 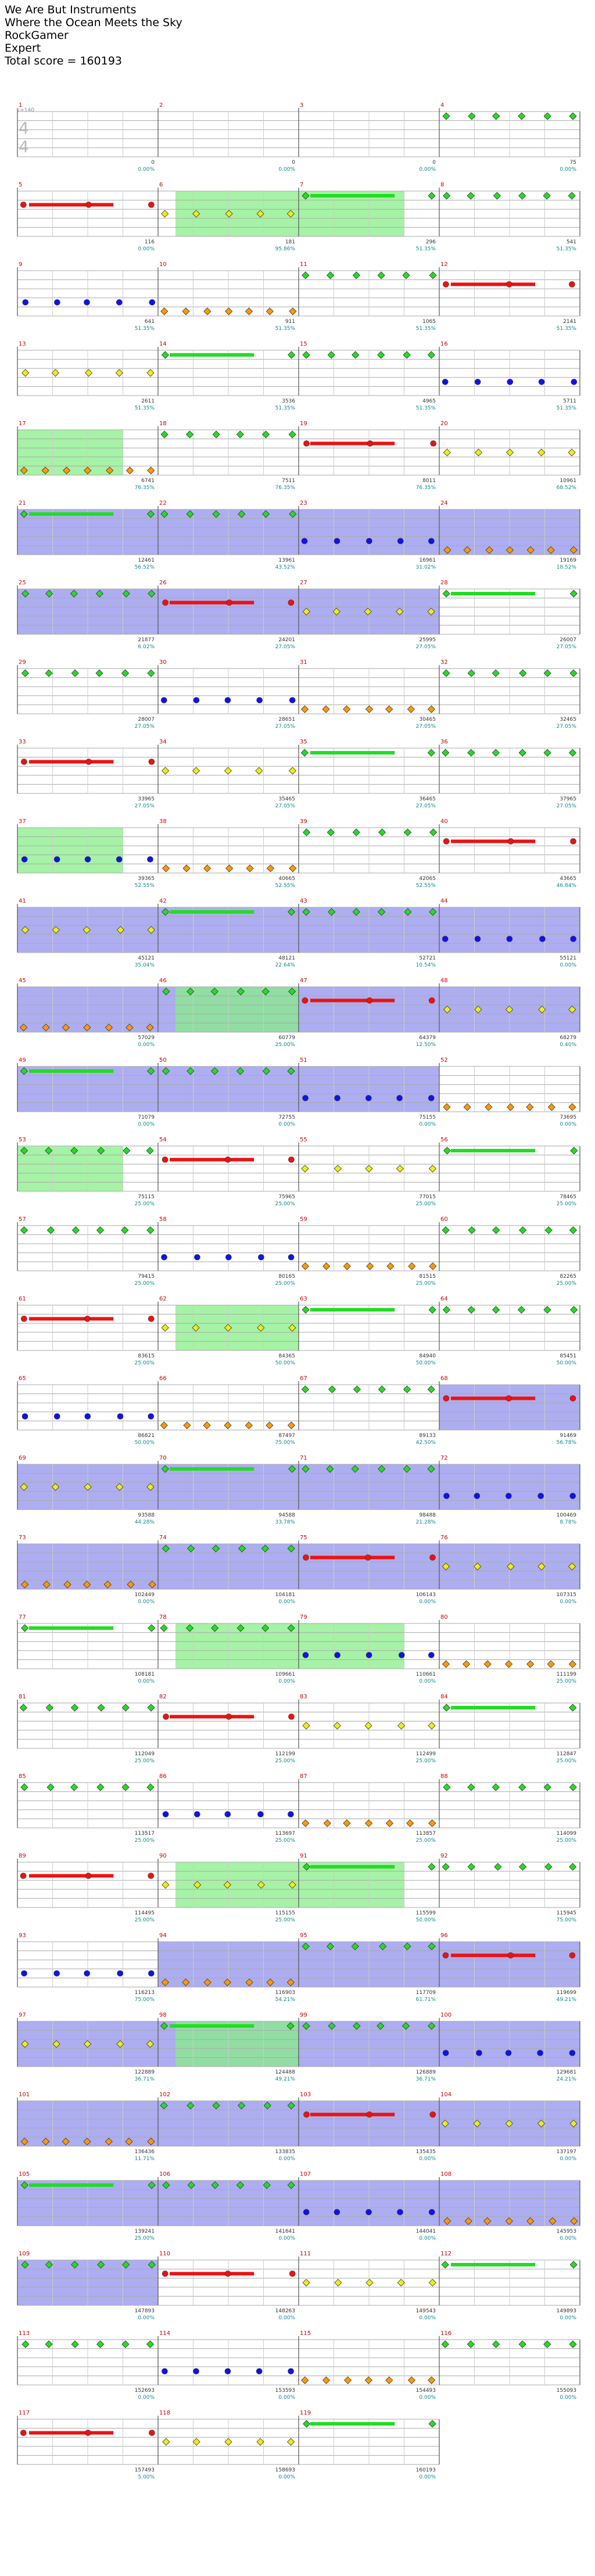 What do you see at coordinates (444, 344) in the screenshot?
I see `measure-number: 16` at bounding box center [444, 344].